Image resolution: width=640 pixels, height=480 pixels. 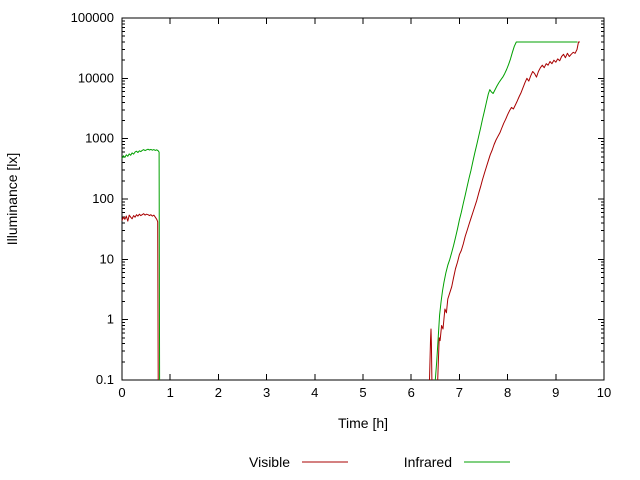 What do you see at coordinates (110, 319) in the screenshot?
I see `y-tick-label: 1` at bounding box center [110, 319].